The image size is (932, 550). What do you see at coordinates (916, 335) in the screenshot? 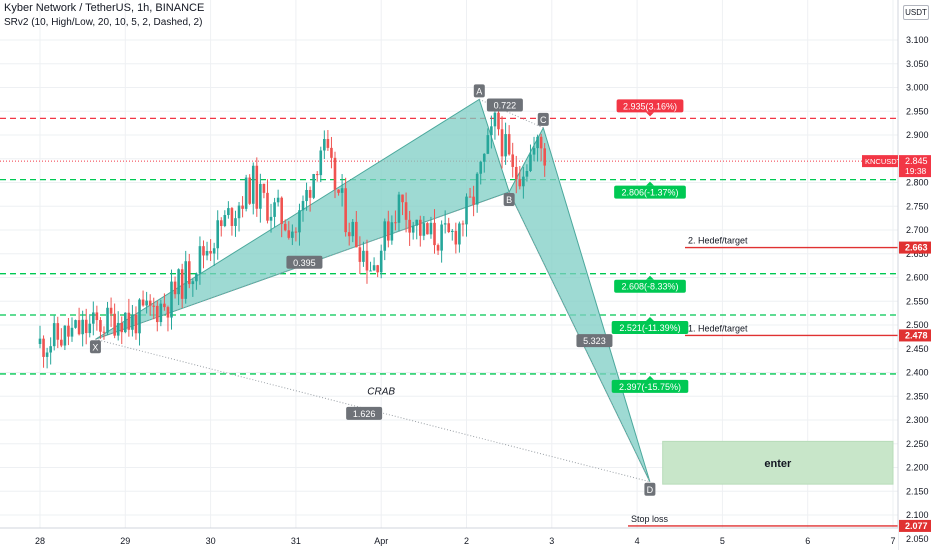
I see `target-price-tag-text: 2.478` at bounding box center [916, 335].